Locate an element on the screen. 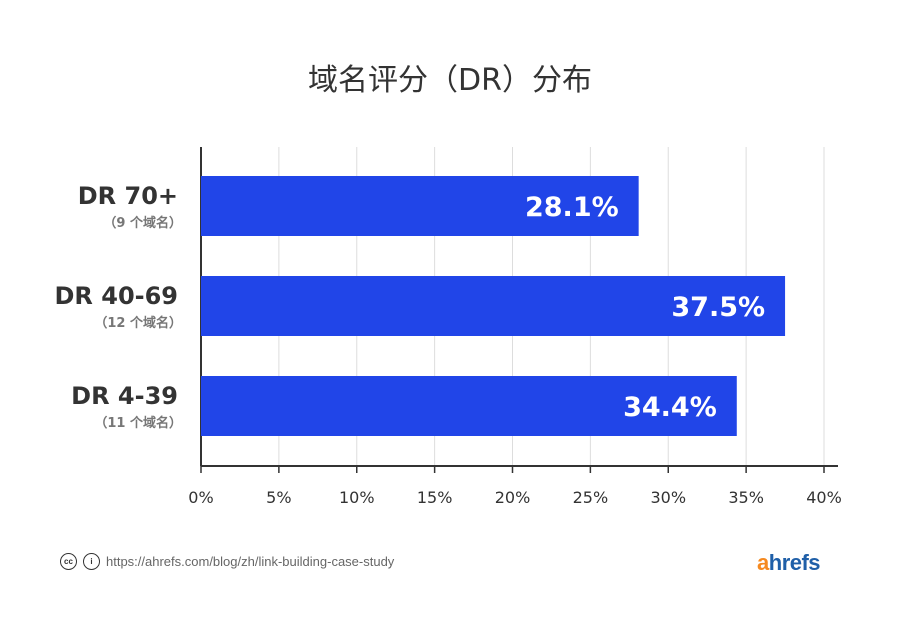 The image size is (900, 634). category-sublabel: （9 个域名） is located at coordinates (142, 223).